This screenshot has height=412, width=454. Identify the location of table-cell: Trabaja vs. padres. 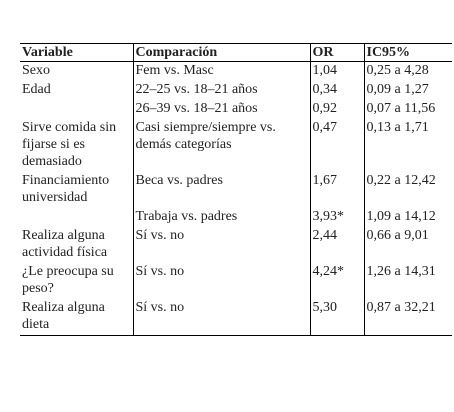
(221, 217).